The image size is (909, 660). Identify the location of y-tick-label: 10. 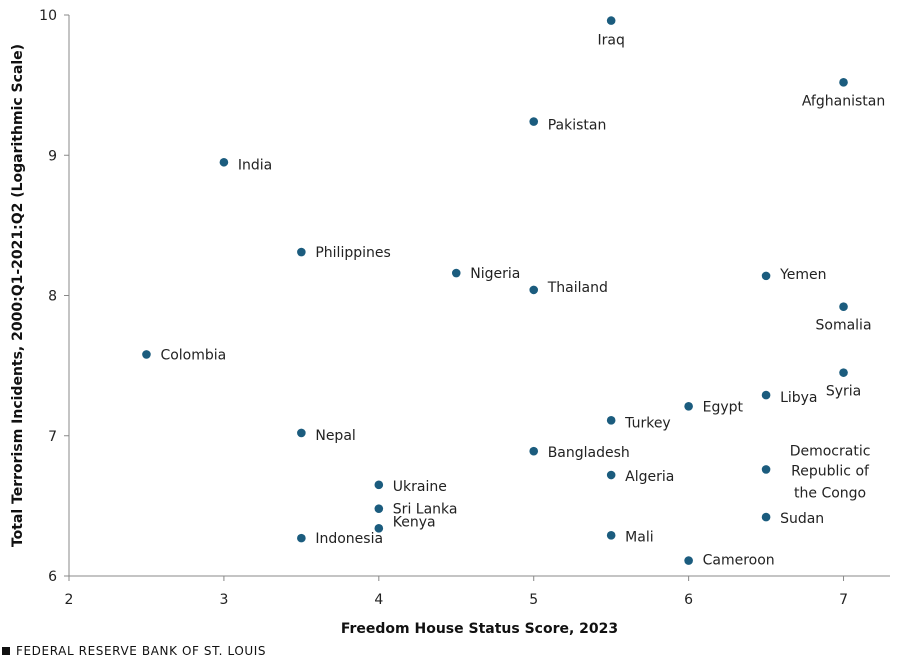
(48, 16).